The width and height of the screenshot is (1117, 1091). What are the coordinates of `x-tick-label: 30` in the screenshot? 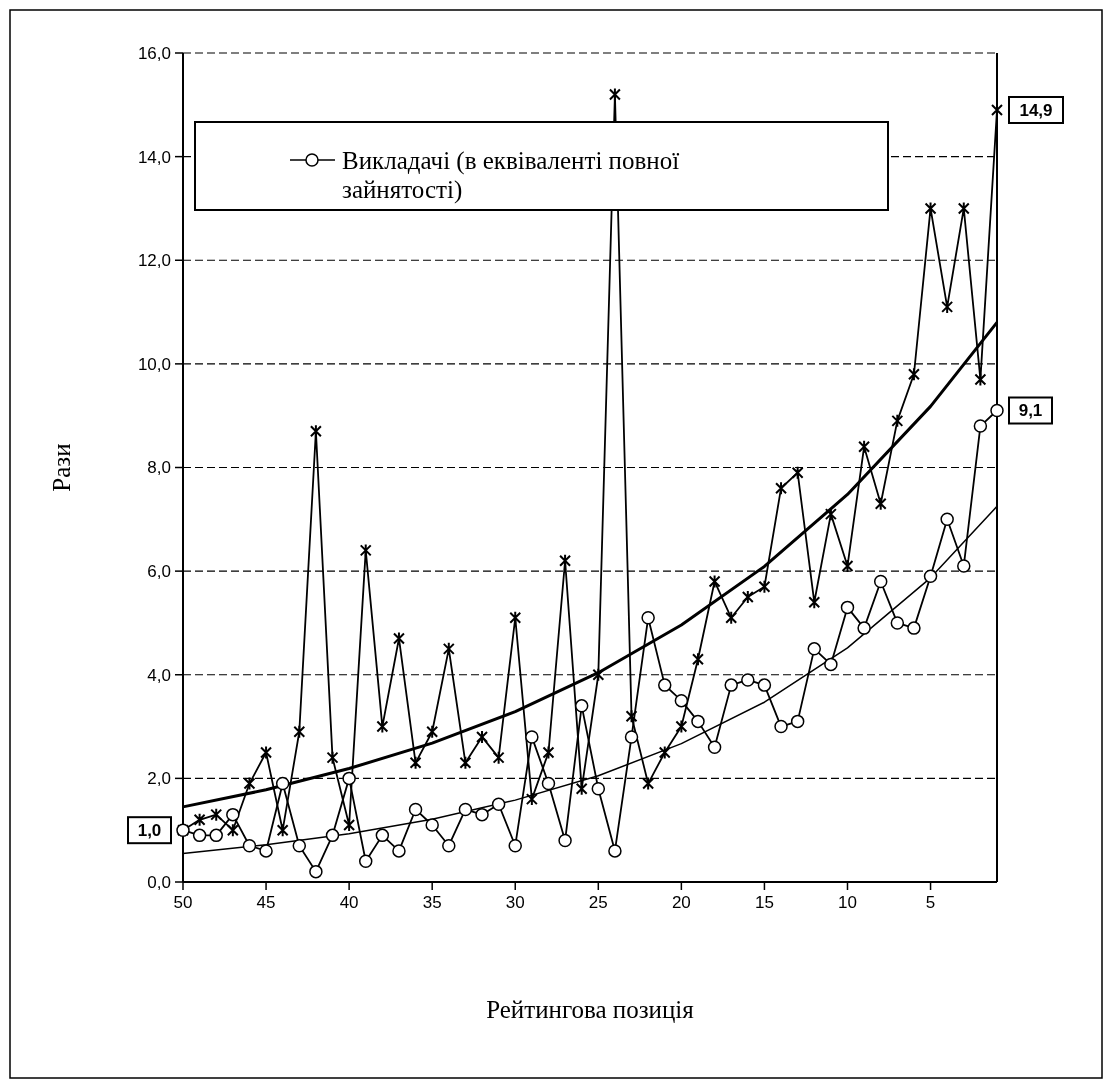 It's located at (515, 902).